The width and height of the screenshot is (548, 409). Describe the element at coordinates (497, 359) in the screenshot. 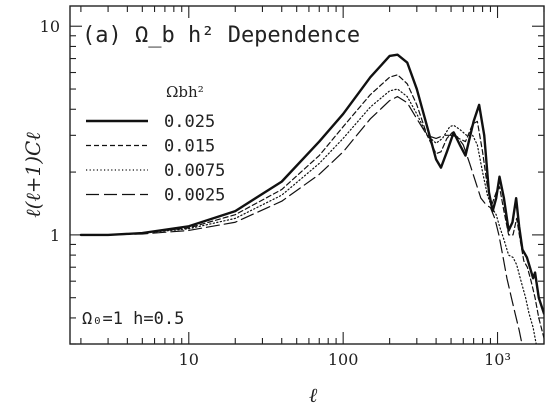

I see `x-tick-label: 10³` at that location.